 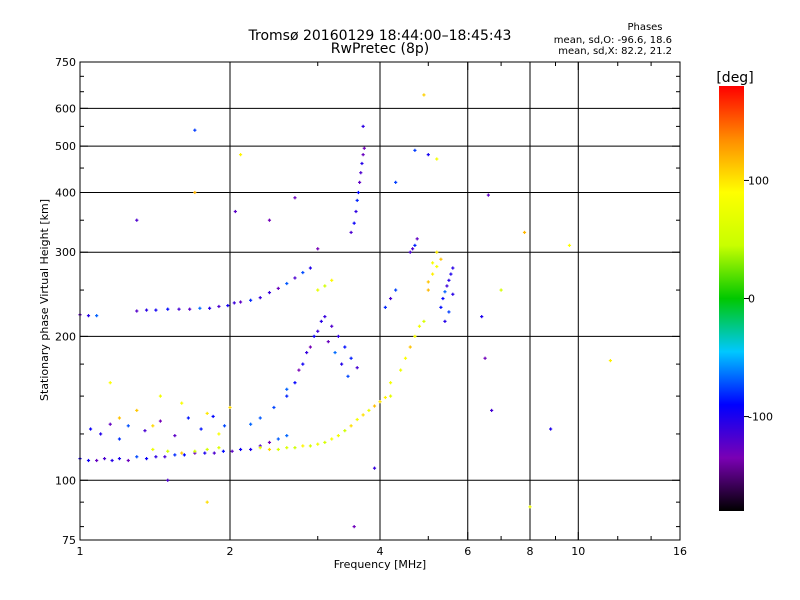 I want to click on colorbar-ticks: 100 0 -100, so click(x=758, y=299).